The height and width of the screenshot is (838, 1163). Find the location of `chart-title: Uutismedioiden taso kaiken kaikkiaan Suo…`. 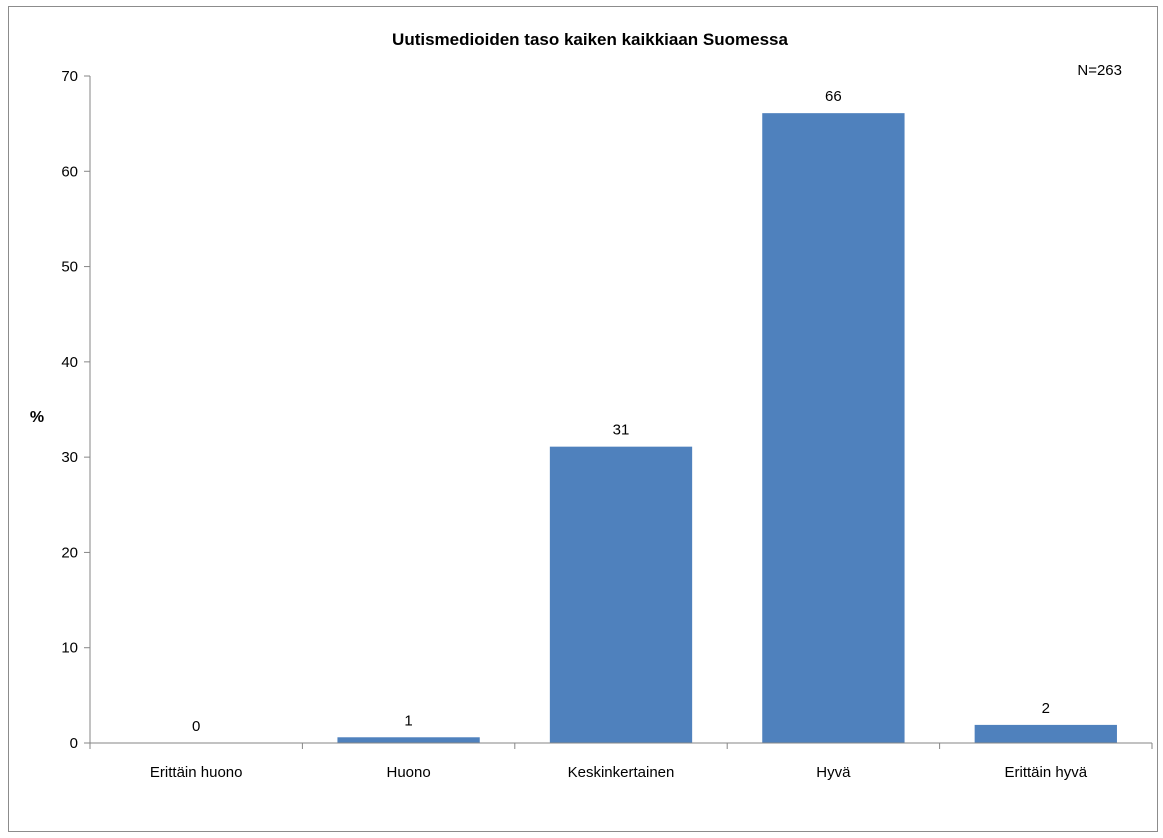

chart-title: Uutismedioiden taso kaiken kaikkiaan Suo… is located at coordinates (590, 39).